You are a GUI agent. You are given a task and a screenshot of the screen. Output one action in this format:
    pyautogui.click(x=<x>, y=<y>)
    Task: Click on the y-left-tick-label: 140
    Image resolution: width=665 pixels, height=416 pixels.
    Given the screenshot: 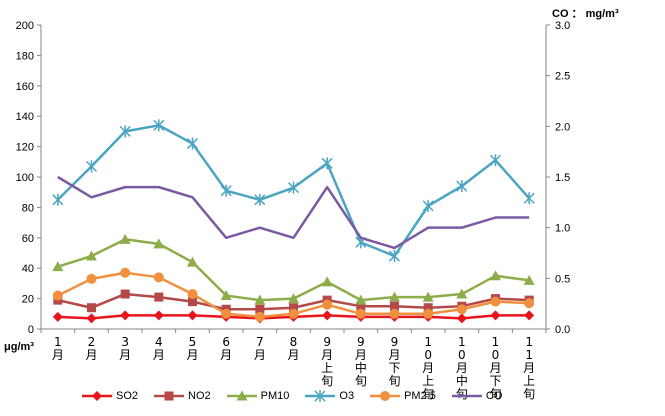 What is the action you would take?
    pyautogui.click(x=25, y=117)
    